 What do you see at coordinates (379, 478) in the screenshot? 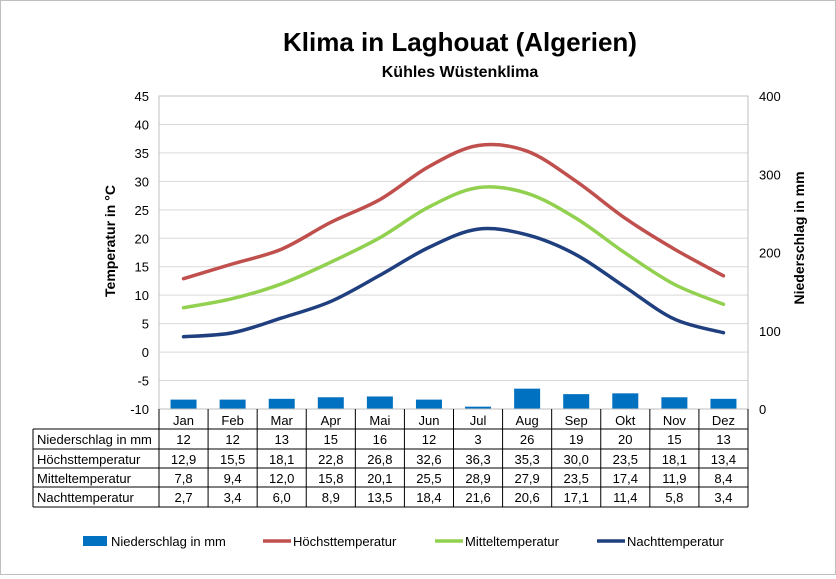
I see `table-cell: 20,1` at bounding box center [379, 478].